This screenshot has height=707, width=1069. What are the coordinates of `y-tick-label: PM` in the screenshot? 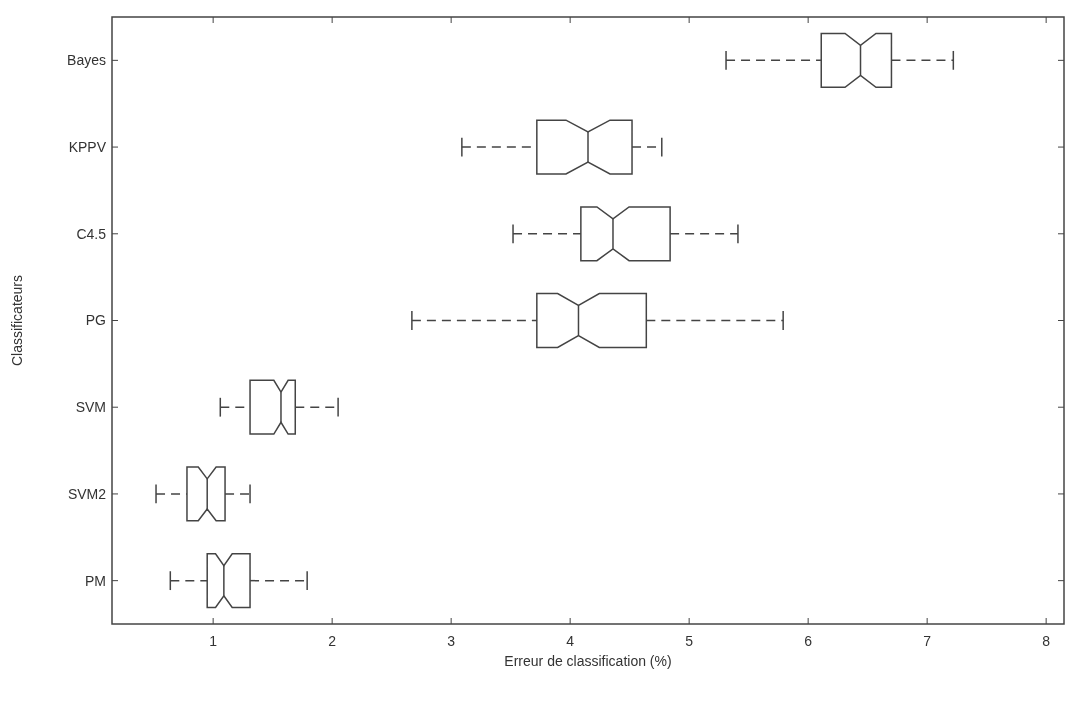 It's located at (95, 580).